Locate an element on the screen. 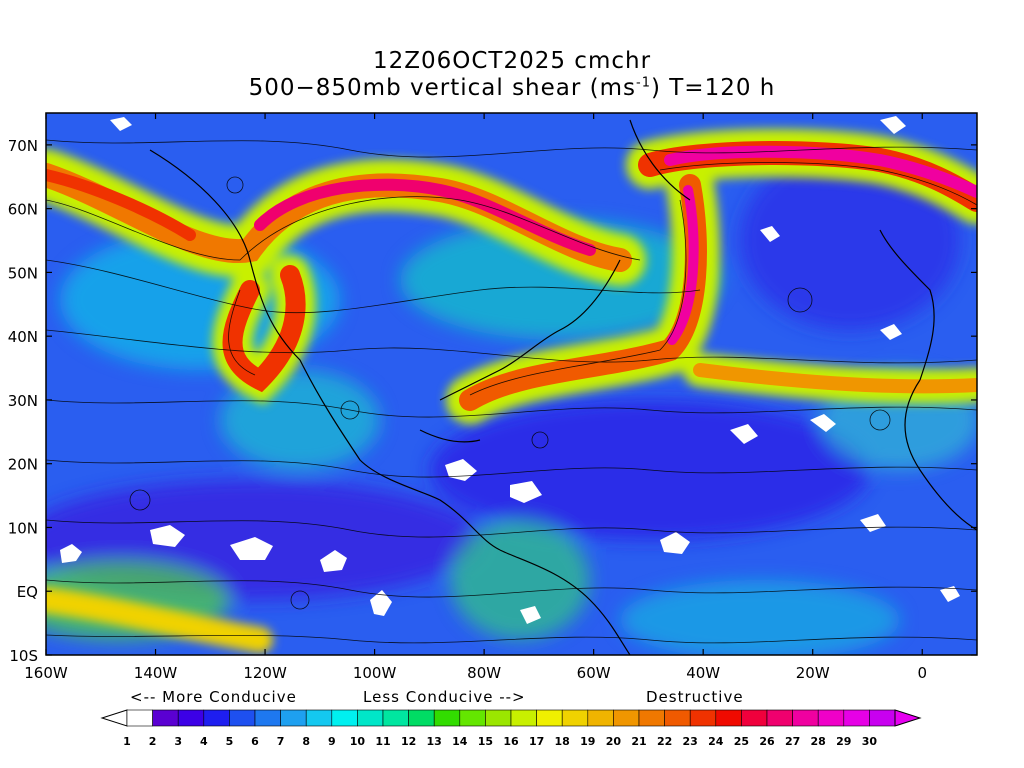 This screenshot has height=768, width=1024. colorbar-right-arrow is located at coordinates (908, 718).